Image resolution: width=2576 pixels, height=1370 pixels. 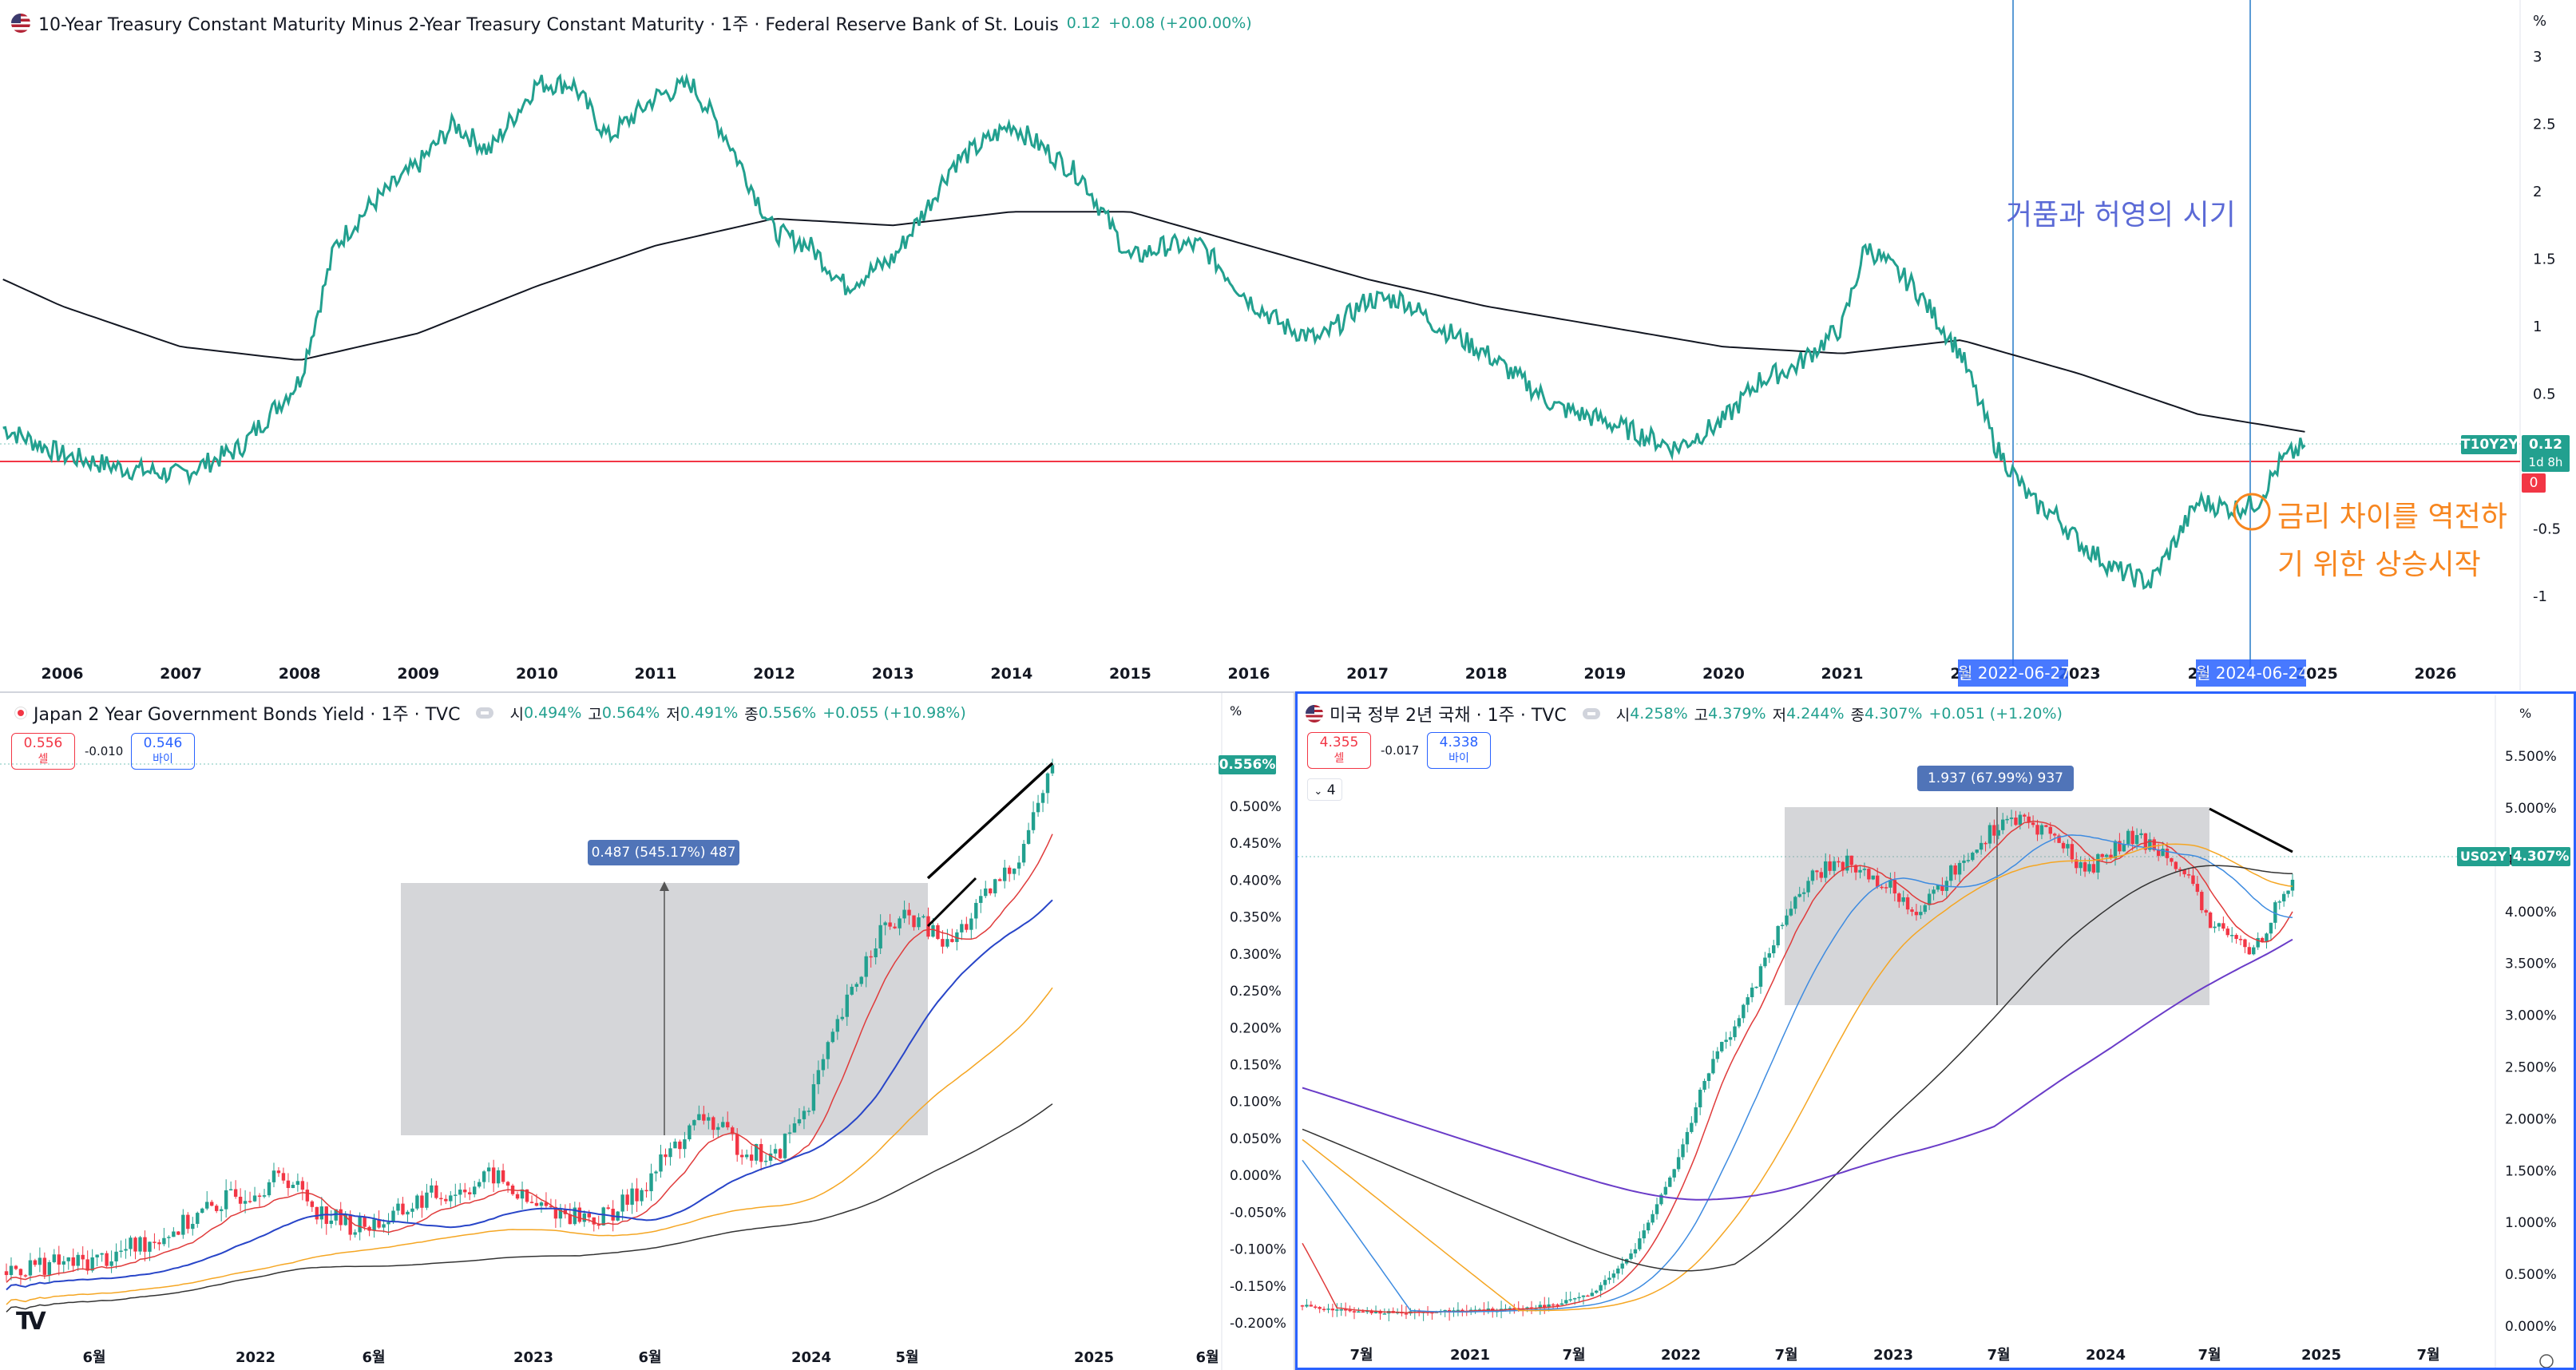 What do you see at coordinates (2080, 674) in the screenshot?
I see `top-x-tick-label: 2023` at bounding box center [2080, 674].